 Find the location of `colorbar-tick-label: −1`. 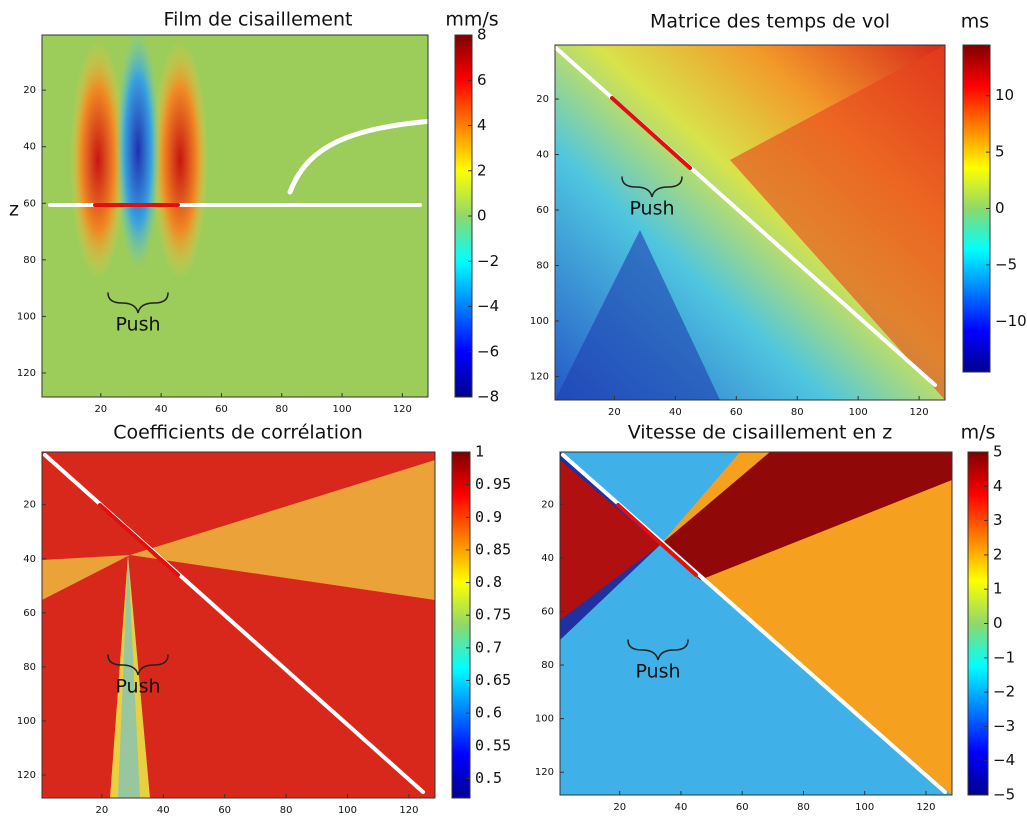

colorbar-tick-label: −1 is located at coordinates (1004, 657).